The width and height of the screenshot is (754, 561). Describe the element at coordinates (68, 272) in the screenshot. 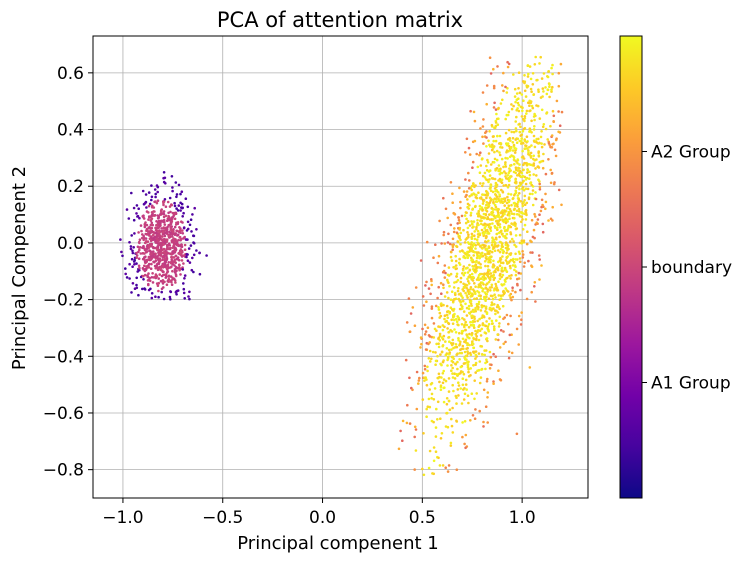

I see `y-axis-ticks: 0.60.40.20.0−0.2−0.4−0.6−0.8` at that location.